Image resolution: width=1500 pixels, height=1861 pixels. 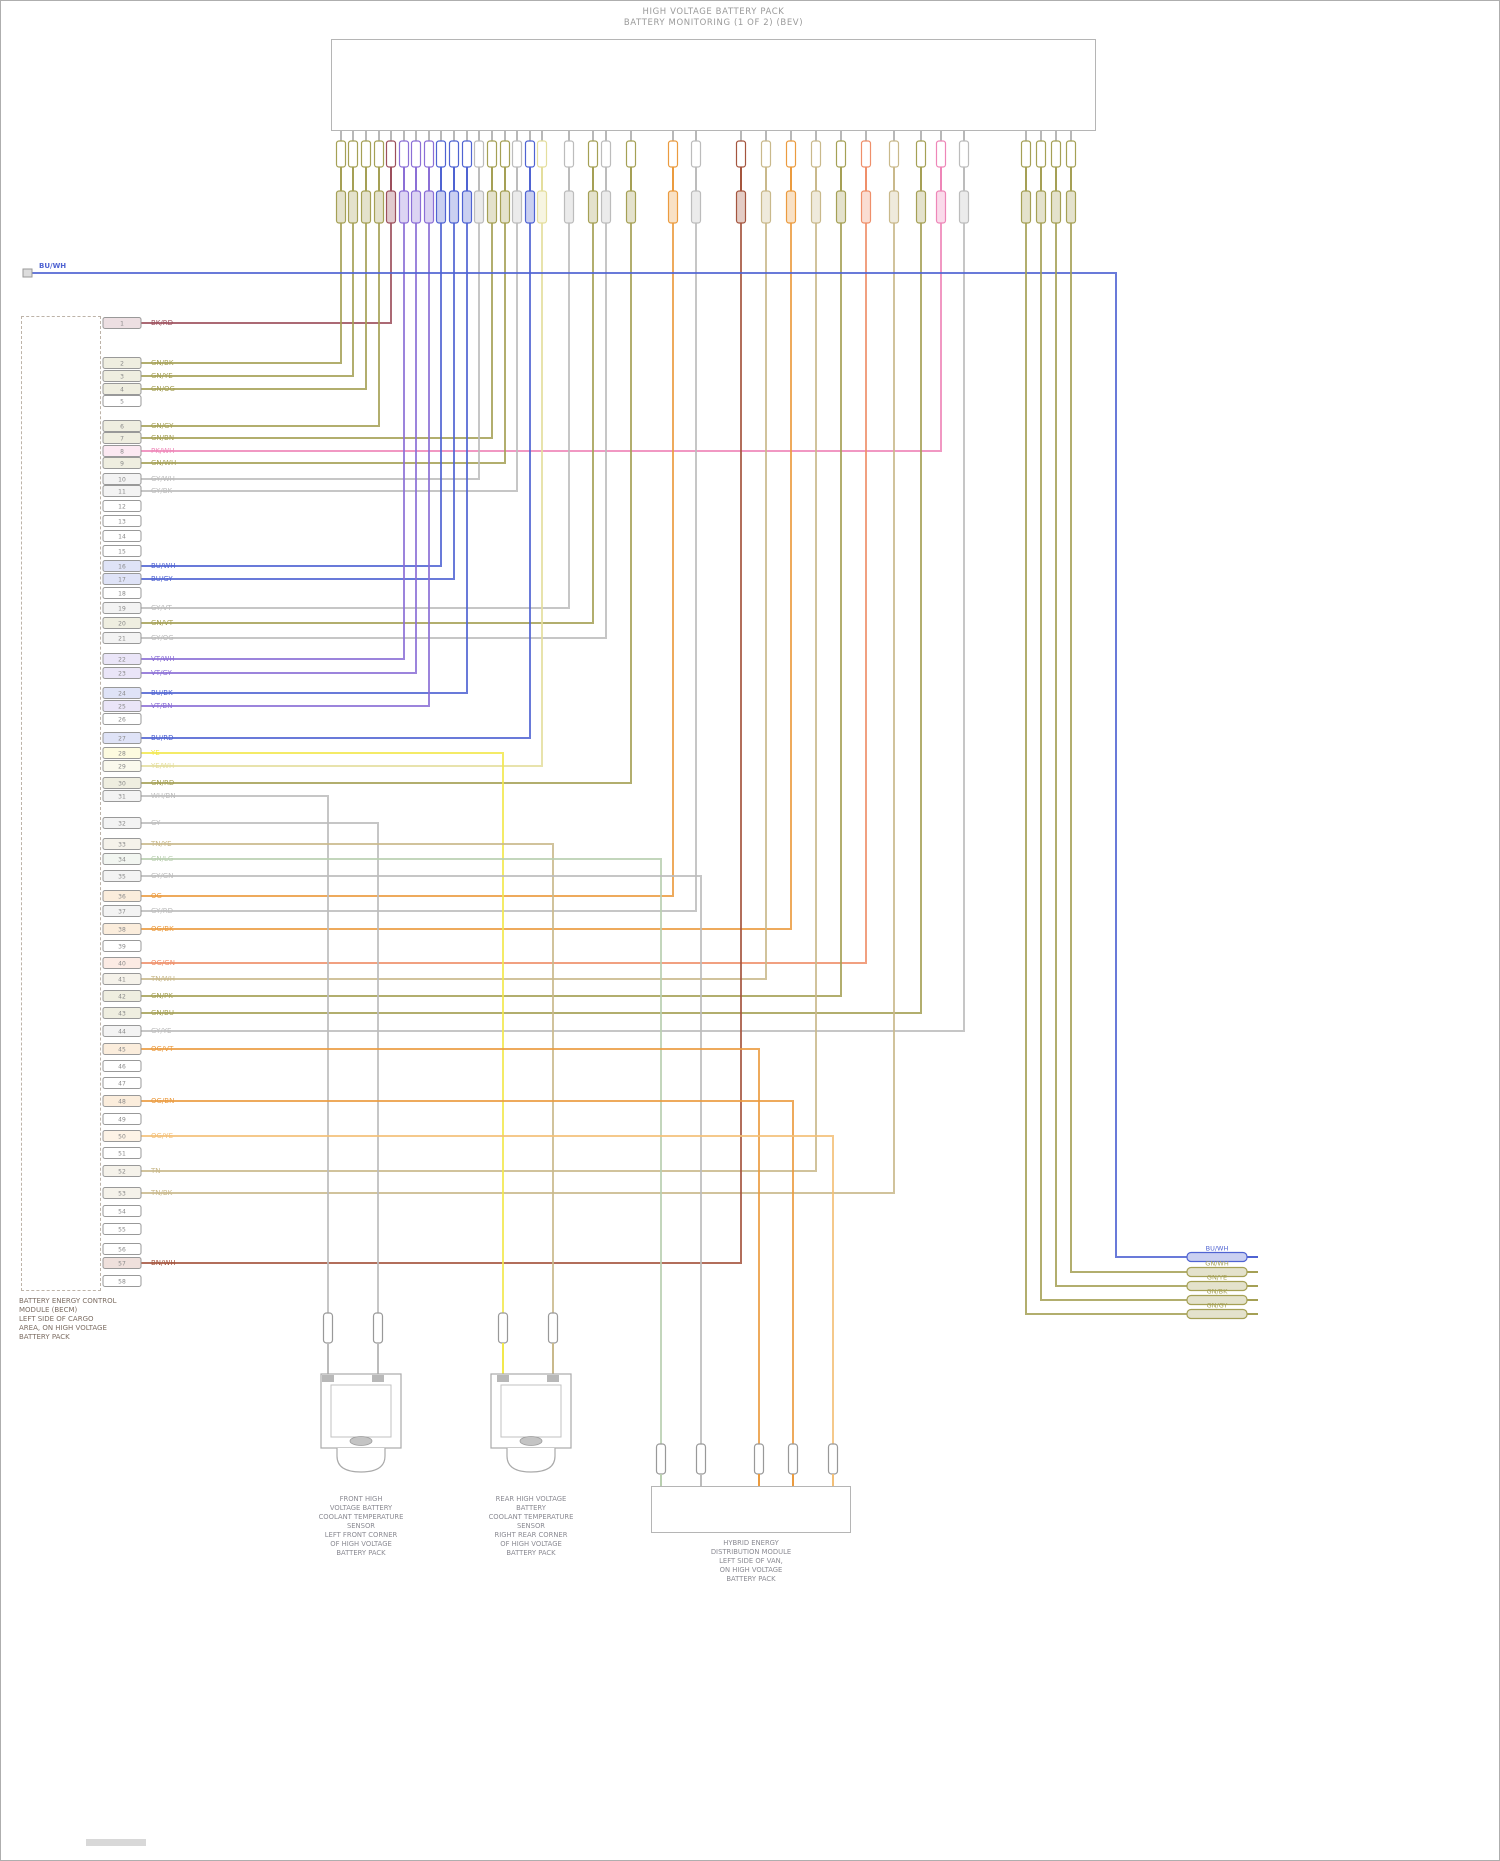 What do you see at coordinates (162, 363) in the screenshot?
I see `becm-pin-wire-label: GN/BK` at bounding box center [162, 363].